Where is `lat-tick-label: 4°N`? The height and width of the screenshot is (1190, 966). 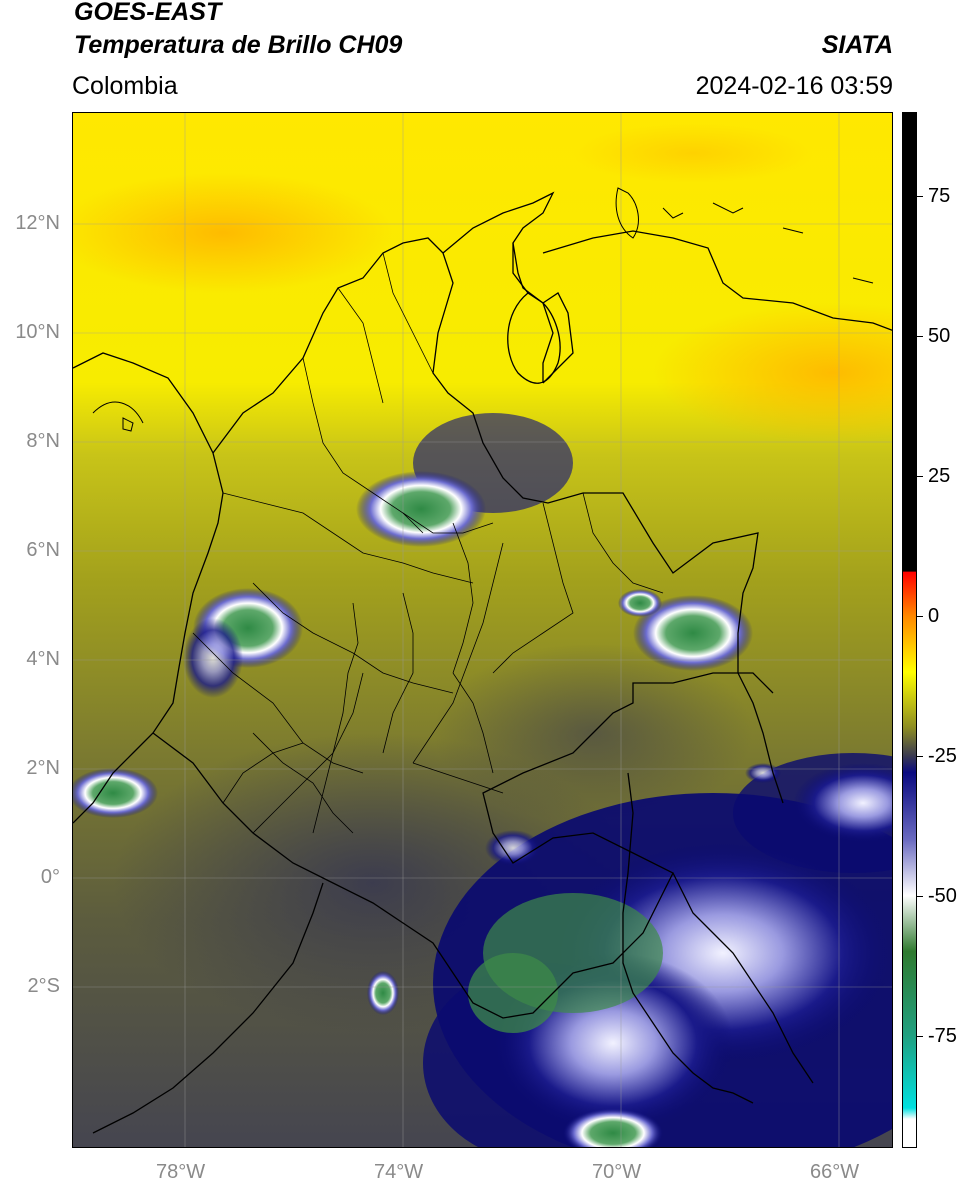
lat-tick-label: 4°N is located at coordinates (43, 659).